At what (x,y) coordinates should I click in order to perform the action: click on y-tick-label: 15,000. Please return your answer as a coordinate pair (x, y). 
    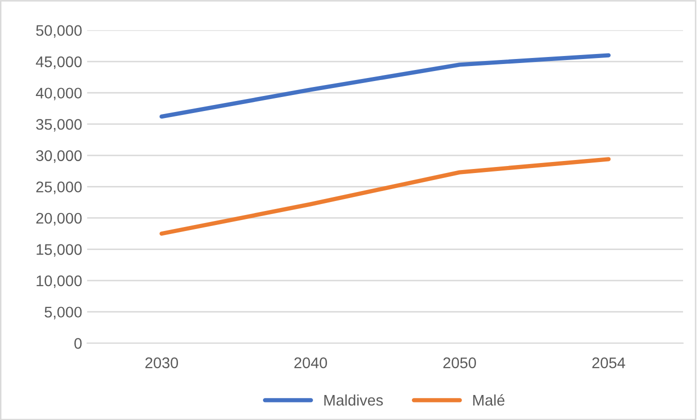
    Looking at the image, I should click on (59, 250).